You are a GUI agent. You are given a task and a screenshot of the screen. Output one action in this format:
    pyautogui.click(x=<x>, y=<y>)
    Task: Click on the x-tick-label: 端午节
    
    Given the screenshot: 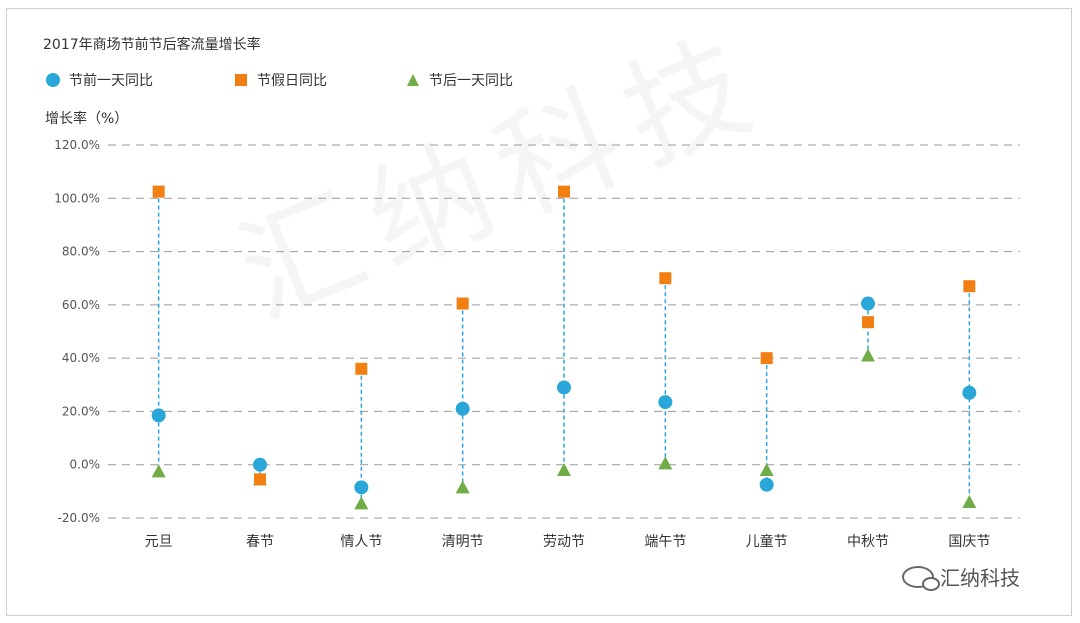 What is the action you would take?
    pyautogui.click(x=665, y=542)
    